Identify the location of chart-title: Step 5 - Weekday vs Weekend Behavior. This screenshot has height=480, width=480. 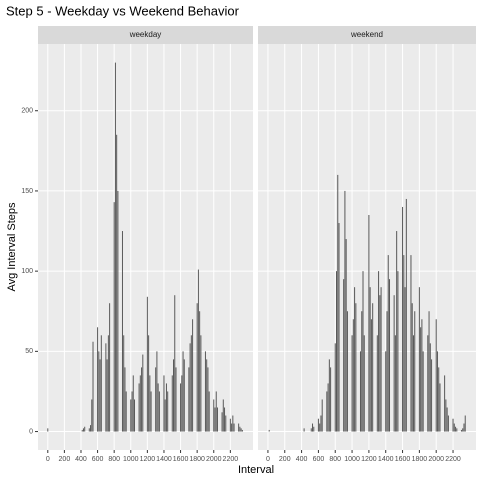
(123, 10).